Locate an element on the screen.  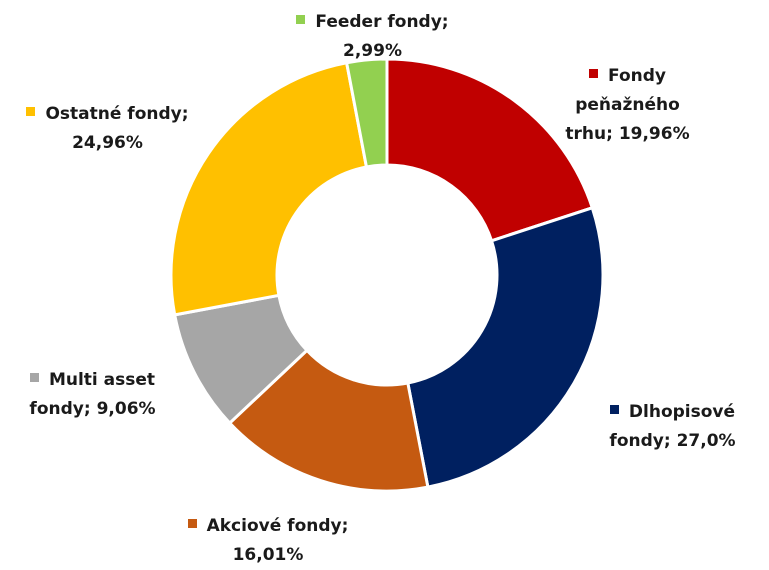
category-label: Multi asset fondy; is located at coordinates (92, 394).